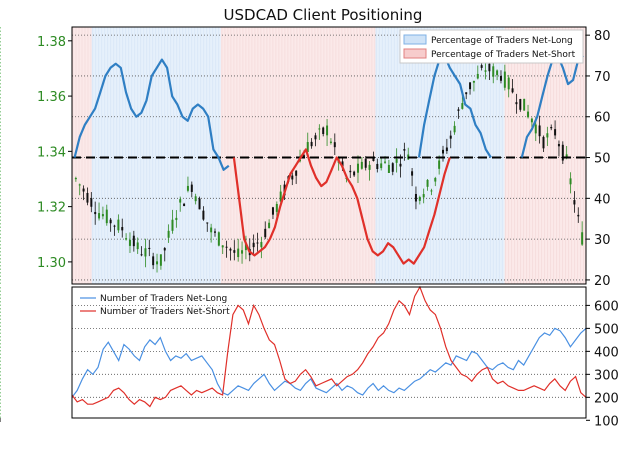  What do you see at coordinates (503, 55) in the screenshot?
I see `legend-label-net-short-pct: Percentage of Traders Net-Short` at bounding box center [503, 55].